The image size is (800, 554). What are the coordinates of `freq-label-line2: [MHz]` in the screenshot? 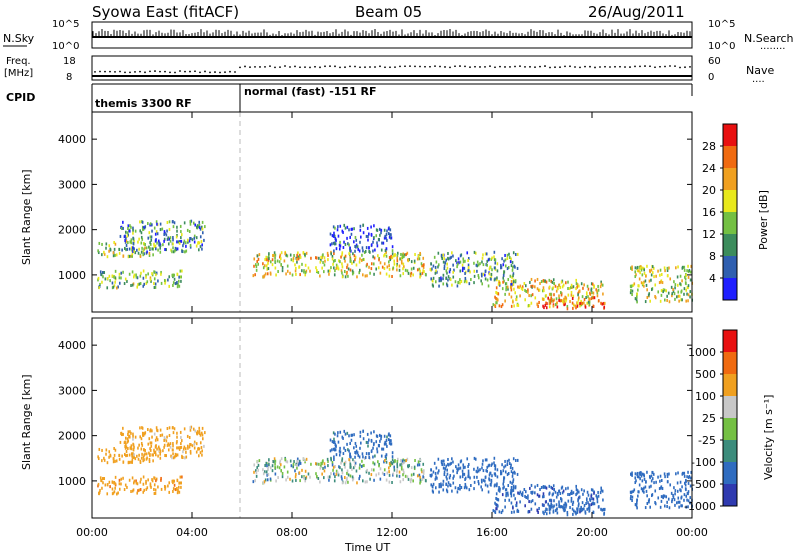 It's located at (18, 73).